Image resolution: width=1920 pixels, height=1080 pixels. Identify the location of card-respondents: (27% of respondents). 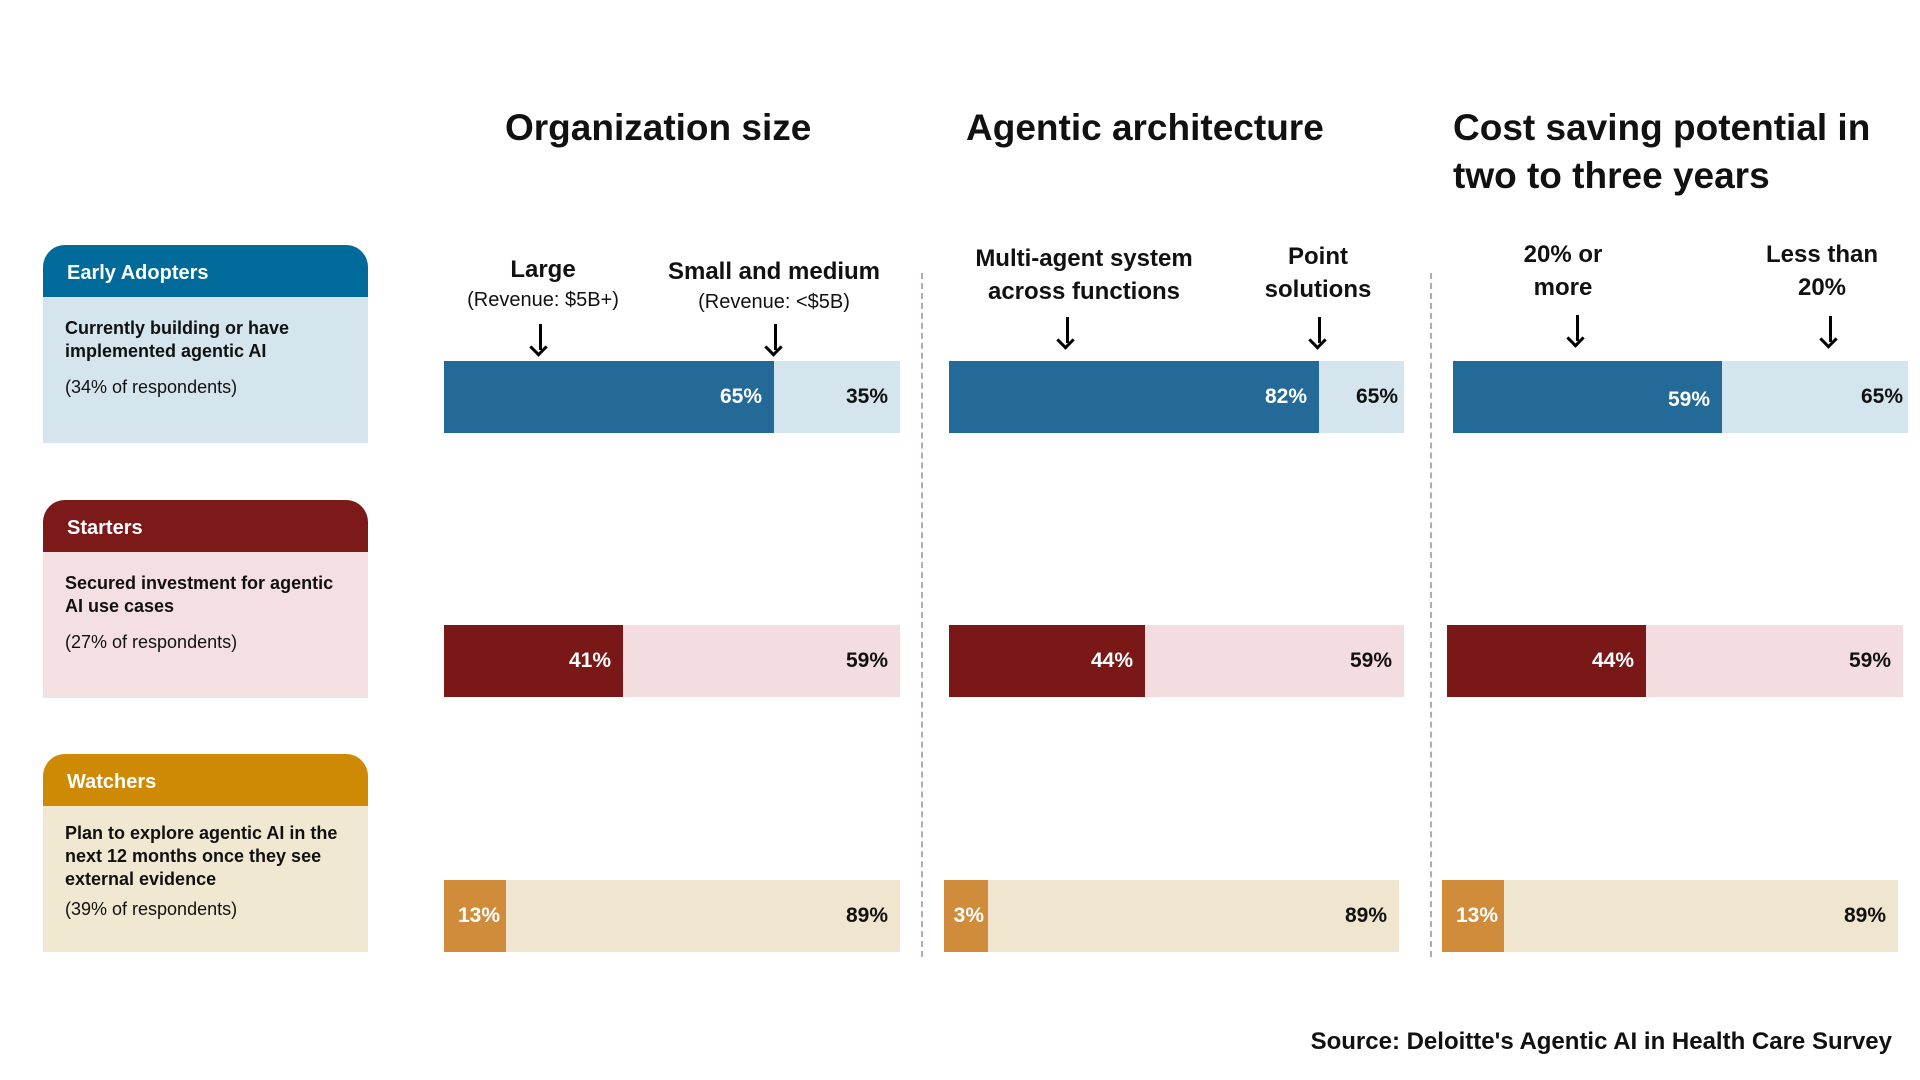
(151, 642).